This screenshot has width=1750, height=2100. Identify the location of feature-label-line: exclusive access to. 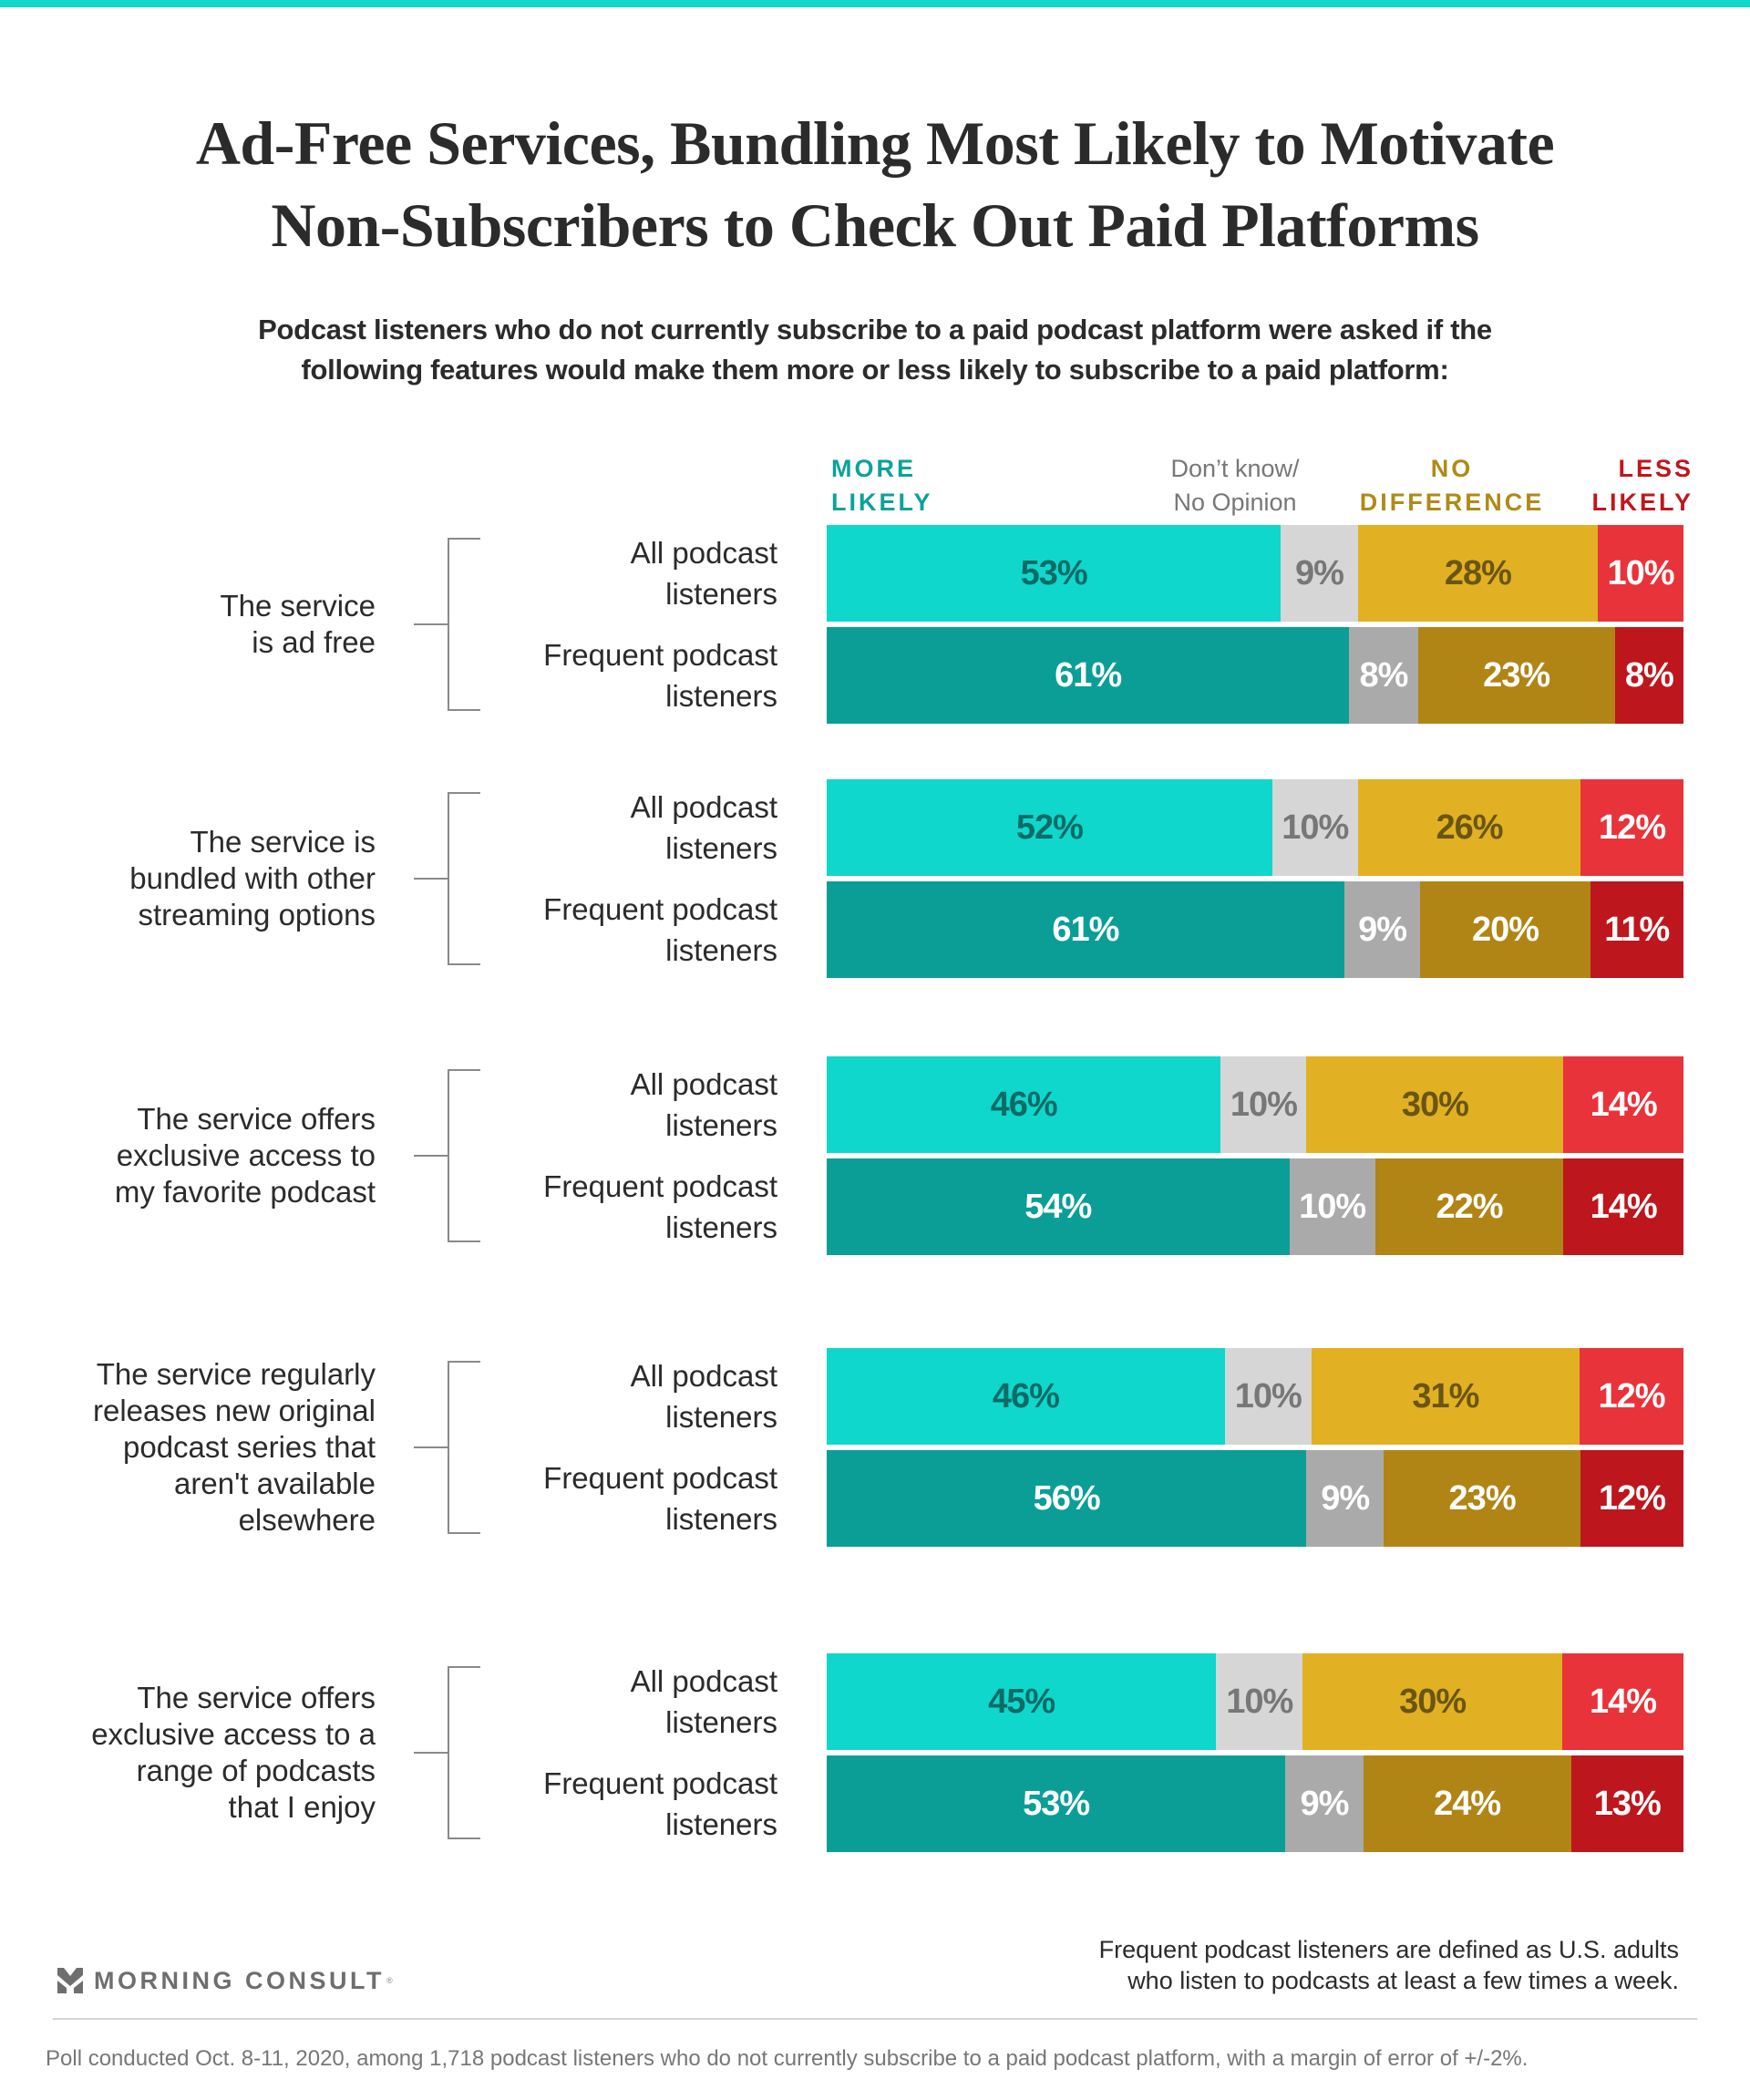
(246, 1155).